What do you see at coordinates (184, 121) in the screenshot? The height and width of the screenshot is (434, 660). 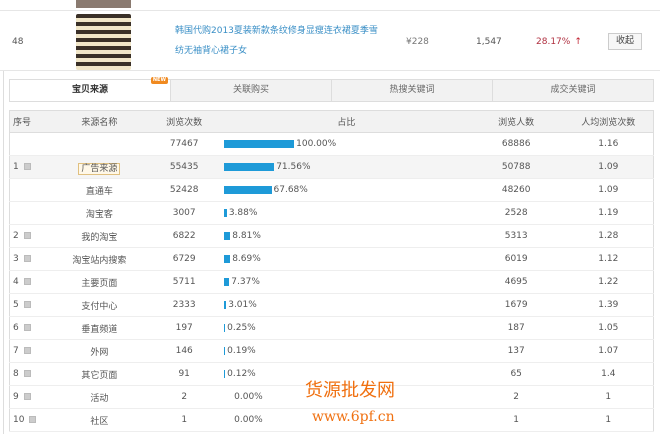 I see `col-views: 浏览次数` at bounding box center [184, 121].